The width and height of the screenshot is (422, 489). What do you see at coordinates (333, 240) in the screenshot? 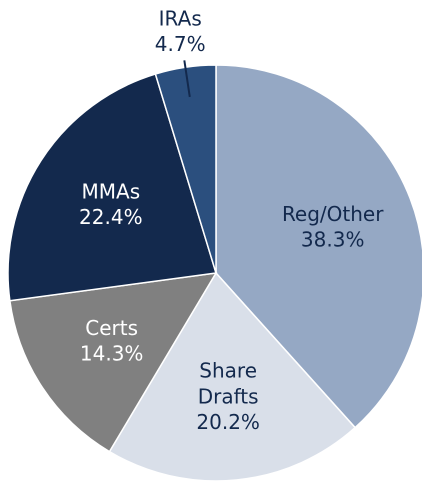
I see `slice-value-label: 38.3%` at bounding box center [333, 240].